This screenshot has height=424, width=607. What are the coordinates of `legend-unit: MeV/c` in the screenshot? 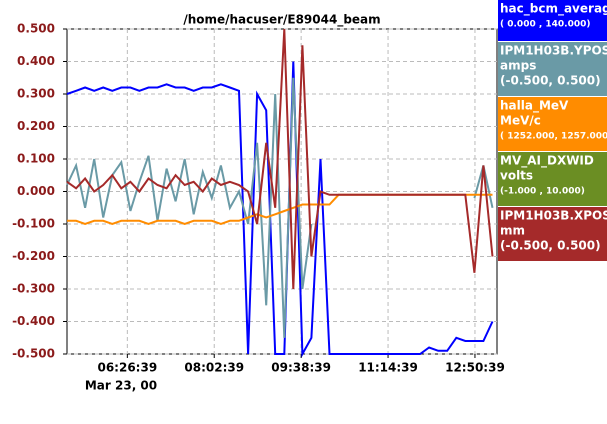 It's located at (520, 121).